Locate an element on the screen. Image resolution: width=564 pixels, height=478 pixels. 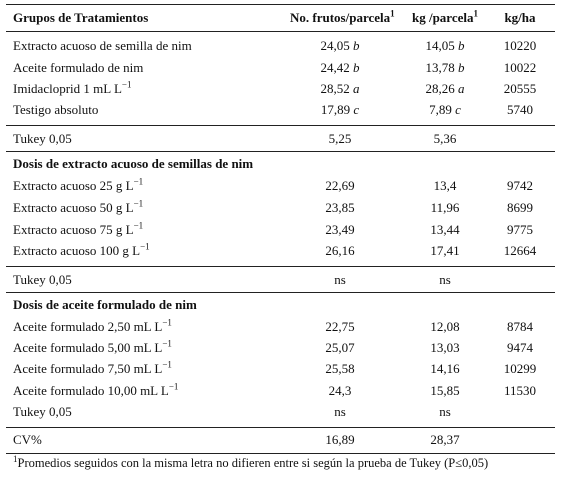
table-row: Extracto acuoso 25 g L−1 22,69 13,4 9742 is located at coordinates (282, 186).